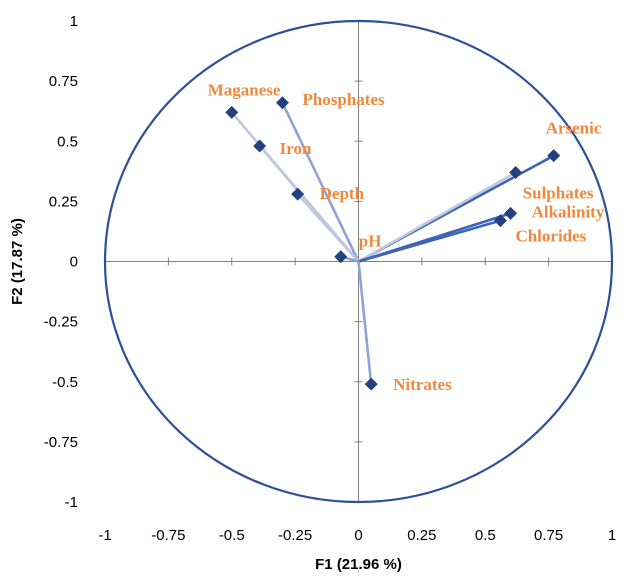 The width and height of the screenshot is (629, 577). What do you see at coordinates (17, 261) in the screenshot?
I see `y-axis-title: F2 (17.87 %)` at bounding box center [17, 261].